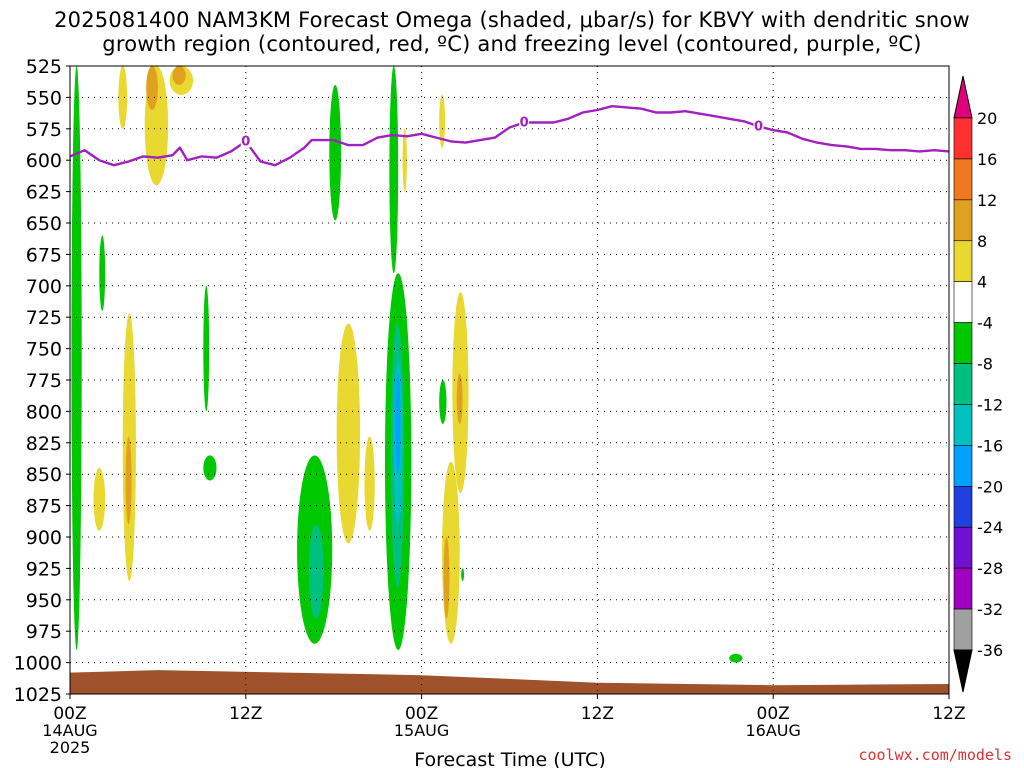 This screenshot has width=1024, height=768. What do you see at coordinates (935, 755) in the screenshot?
I see `credit-text: coolwx.com/models` at bounding box center [935, 755].